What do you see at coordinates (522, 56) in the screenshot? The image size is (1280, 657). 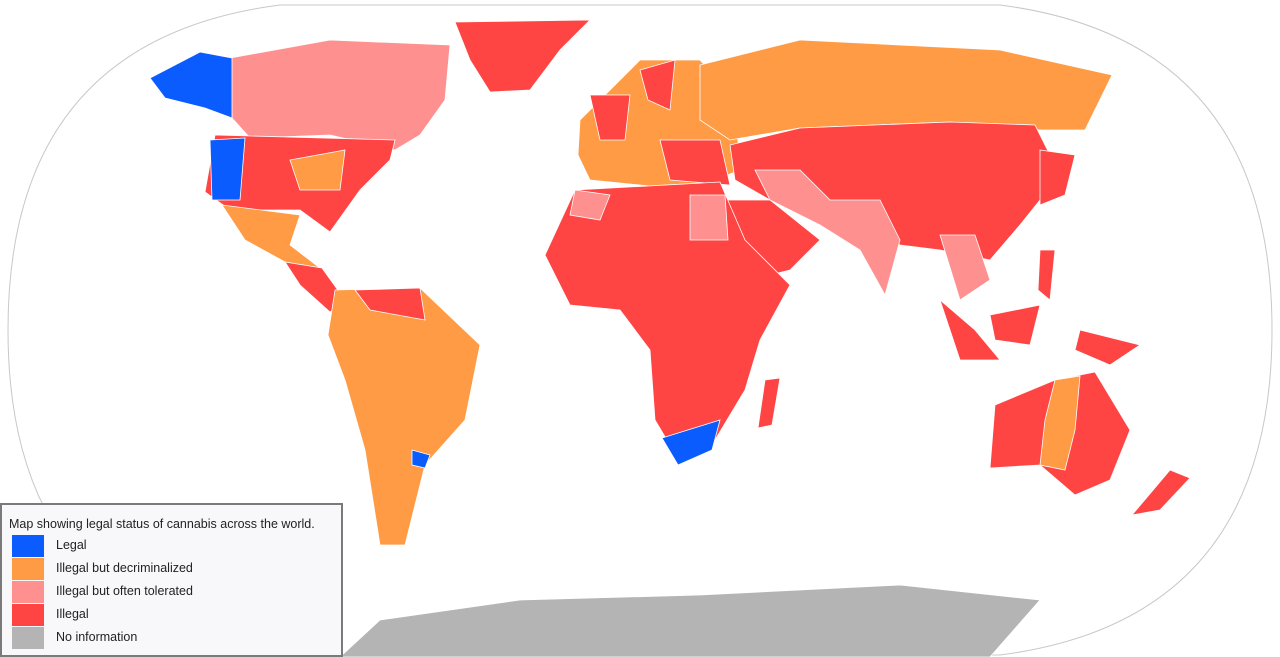 I see `greenland` at bounding box center [522, 56].